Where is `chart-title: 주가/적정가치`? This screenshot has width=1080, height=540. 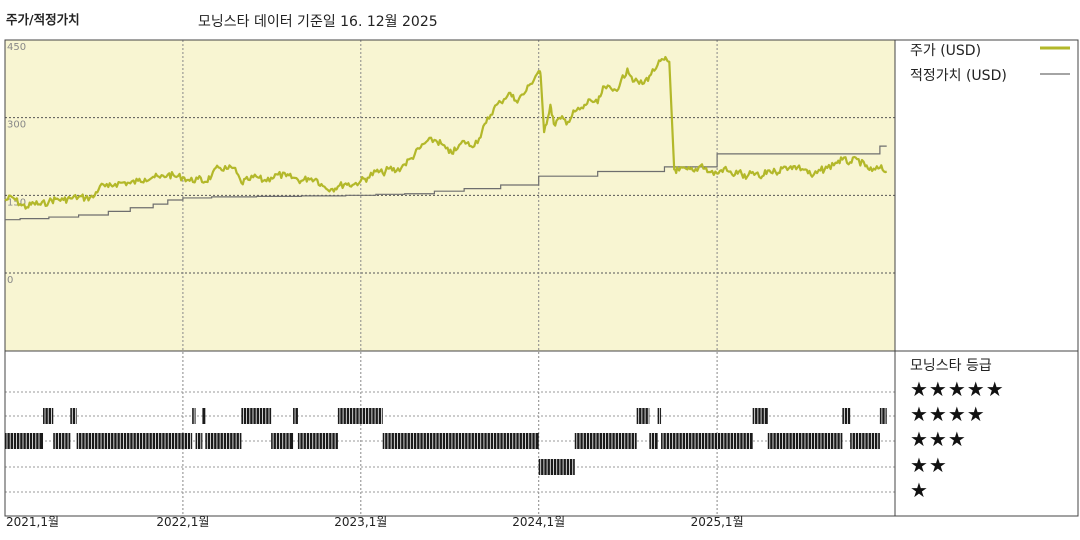
chart-title: 주가/적정가치 is located at coordinates (43, 19).